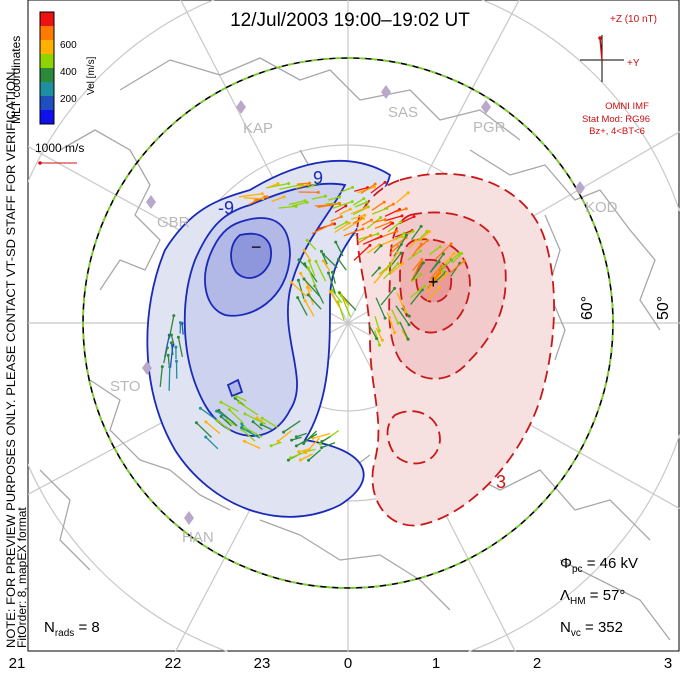 The height and width of the screenshot is (674, 680). Describe the element at coordinates (633, 63) in the screenshot. I see `imf-y-label: +Y` at that location.